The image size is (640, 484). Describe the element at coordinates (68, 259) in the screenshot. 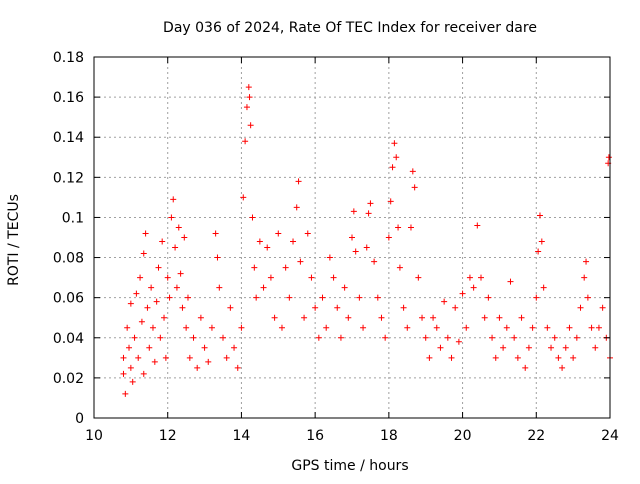

I see `y-tick-label: 0.08` at that location.